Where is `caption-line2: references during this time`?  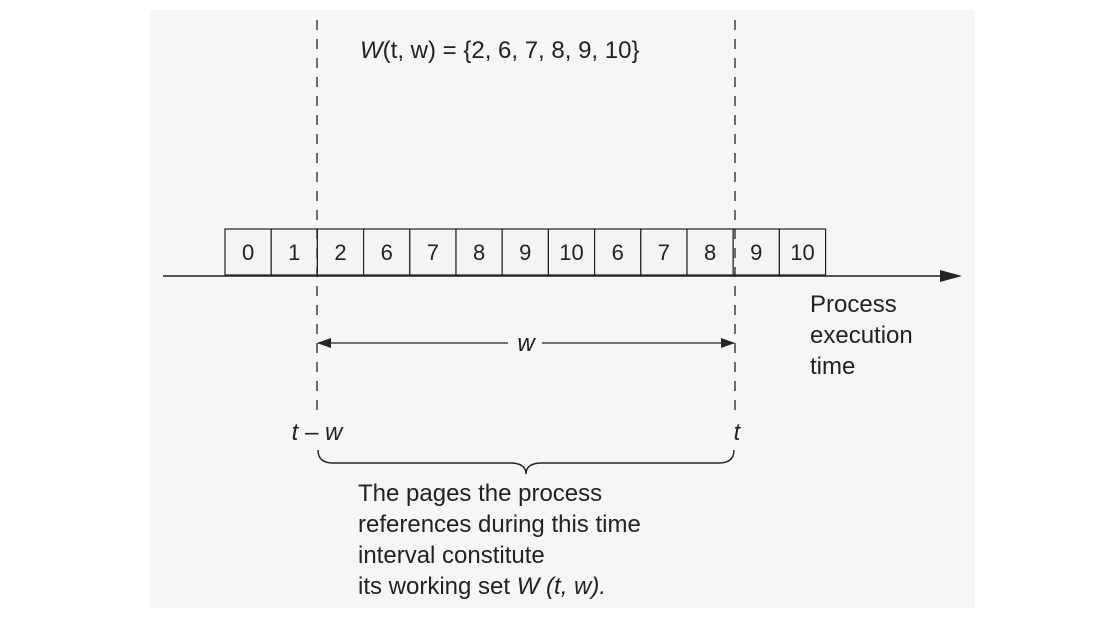
caption-line2: references during this time is located at coordinates (499, 524).